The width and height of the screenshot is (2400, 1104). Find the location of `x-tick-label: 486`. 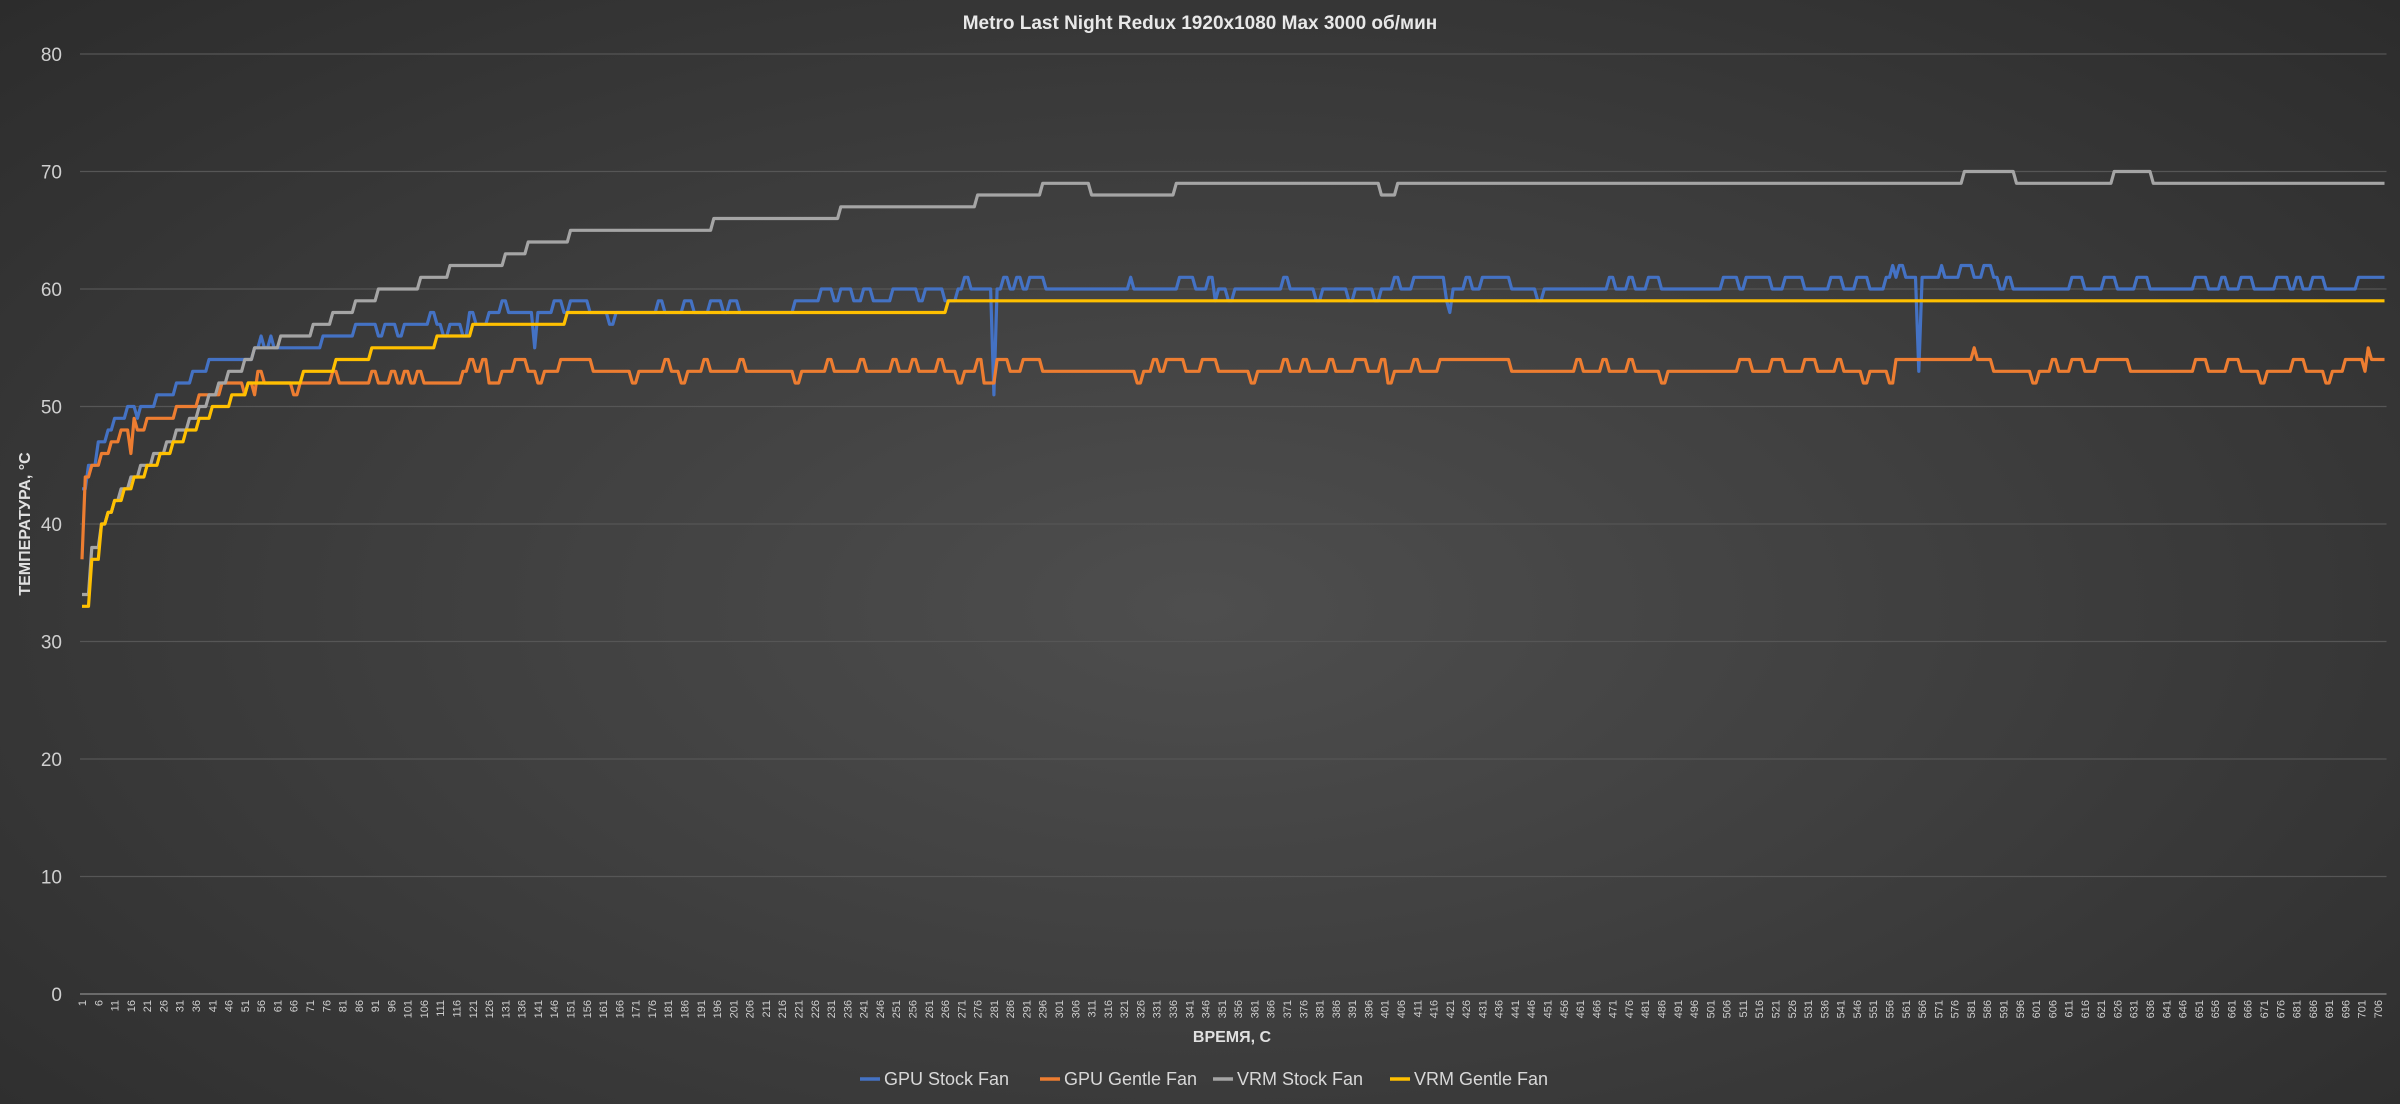

x-tick-label: 486 is located at coordinates (1663, 1009).